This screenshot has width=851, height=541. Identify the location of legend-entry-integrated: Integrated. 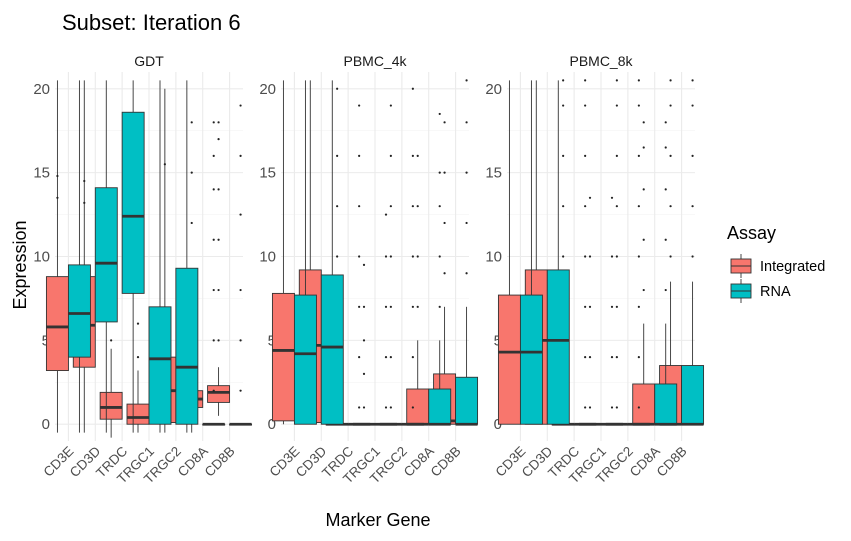
(777, 266).